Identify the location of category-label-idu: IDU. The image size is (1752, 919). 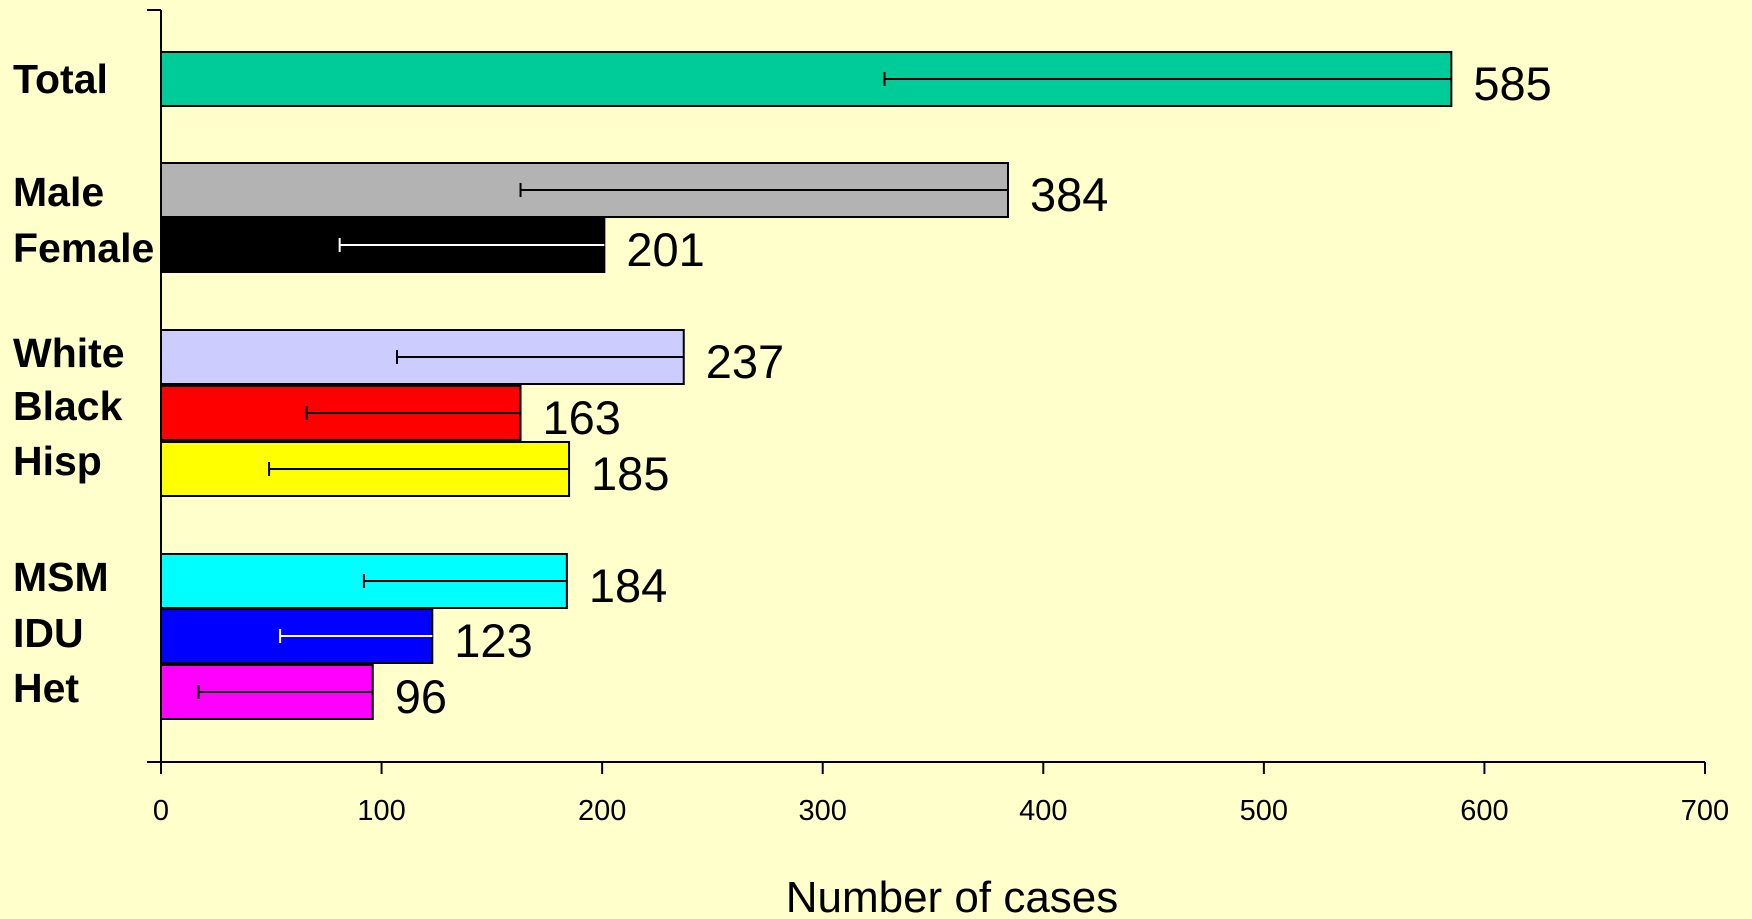
(48, 633).